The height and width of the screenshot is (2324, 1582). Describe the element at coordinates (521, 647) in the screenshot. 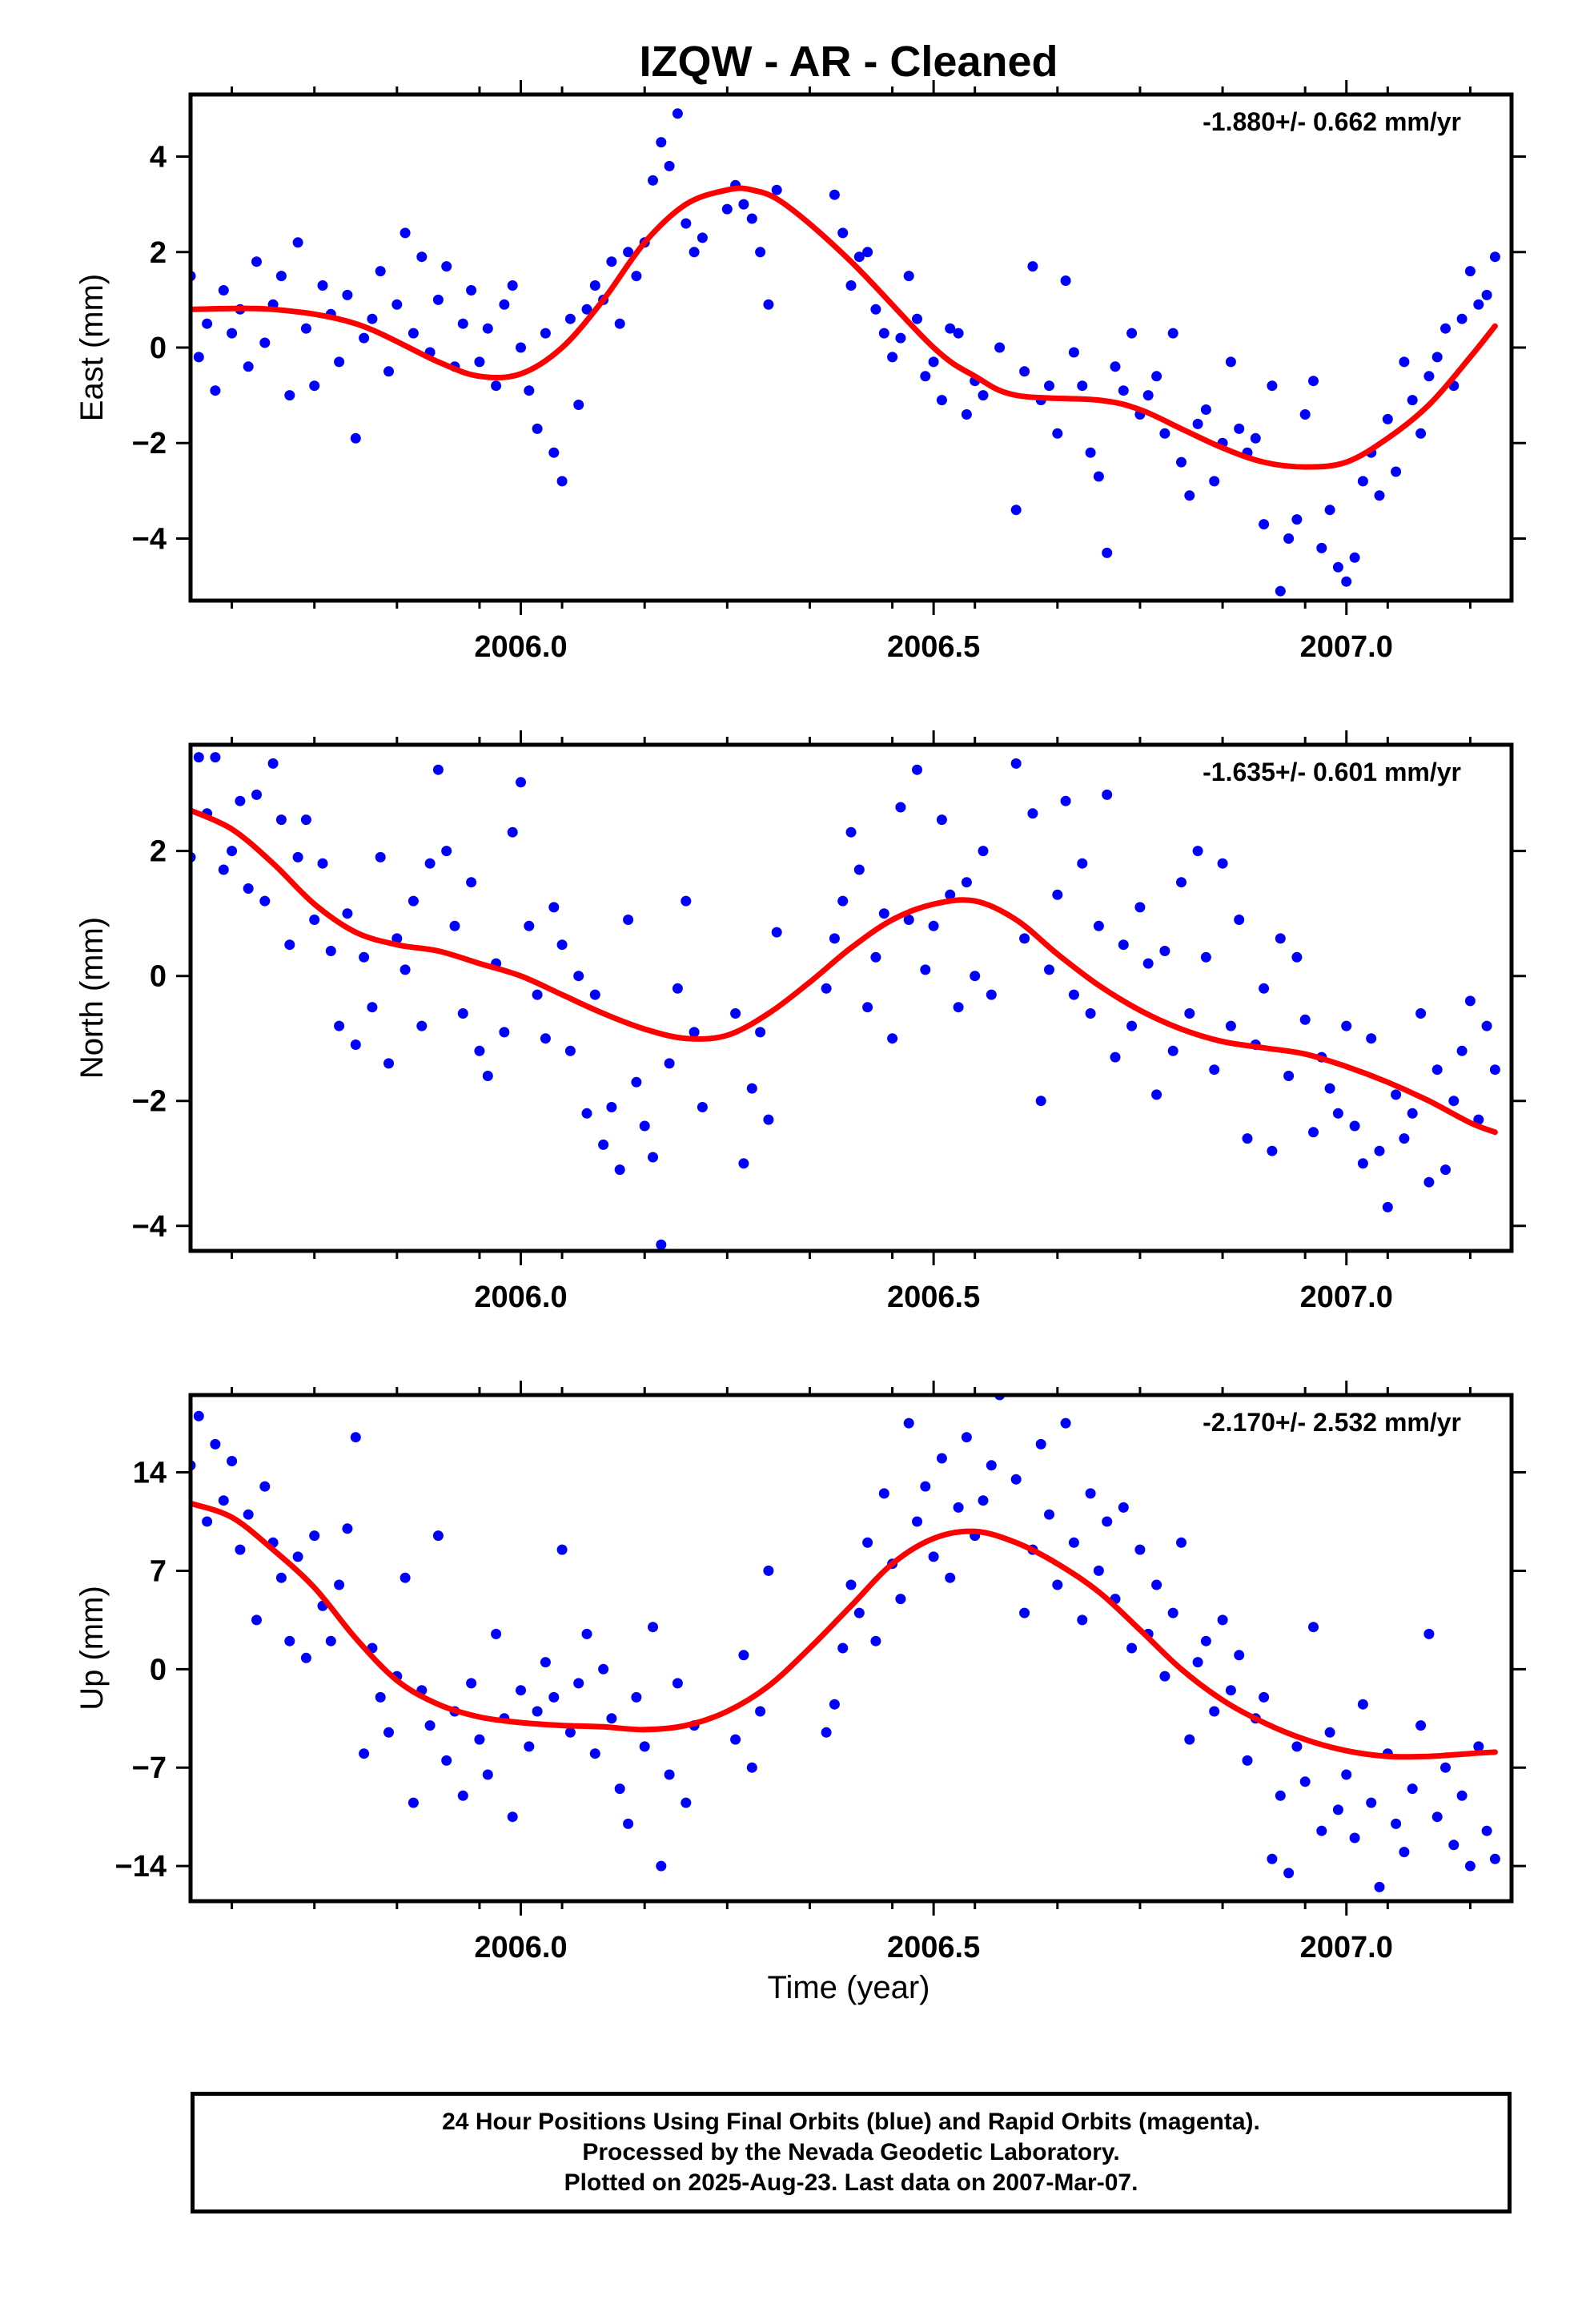

I see `x-tick-label: 2006.0` at that location.